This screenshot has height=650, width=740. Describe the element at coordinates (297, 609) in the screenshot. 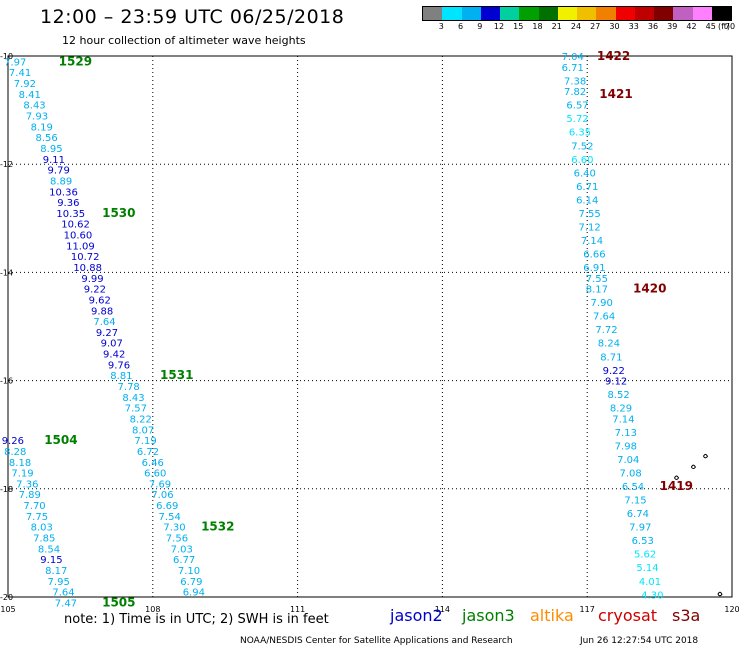

I see `x-tick-label: 111` at that location.